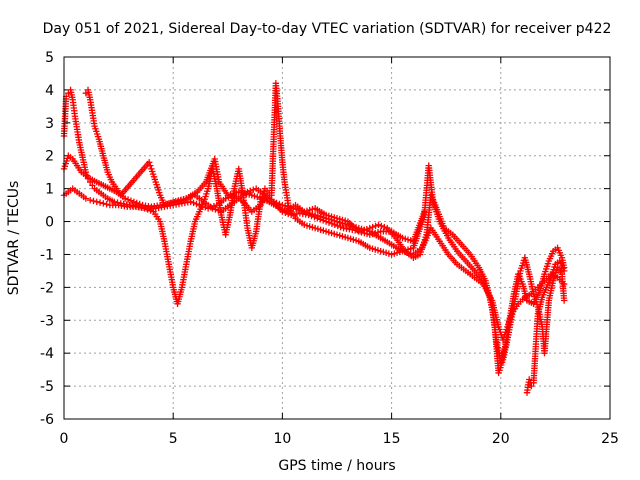  I want to click on x-tick-label: 15, so click(392, 439).